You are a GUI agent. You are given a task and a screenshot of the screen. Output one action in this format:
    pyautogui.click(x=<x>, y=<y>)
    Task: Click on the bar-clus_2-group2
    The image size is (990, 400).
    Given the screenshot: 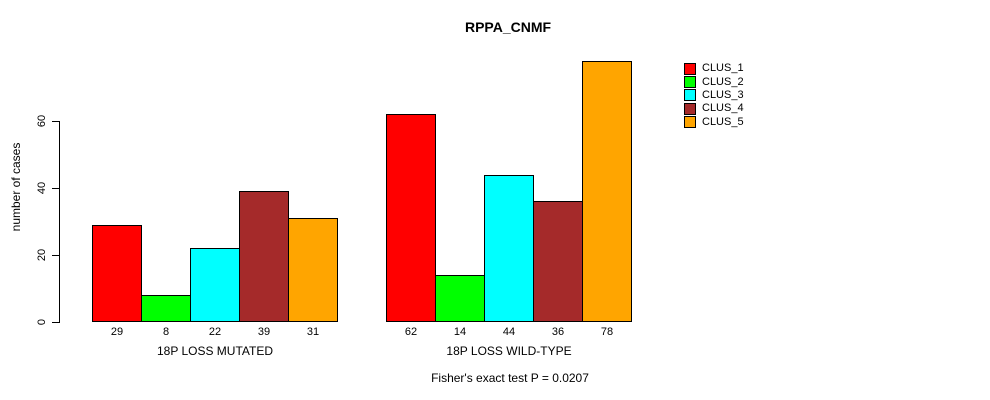 What is the action you would take?
    pyautogui.click(x=460, y=298)
    